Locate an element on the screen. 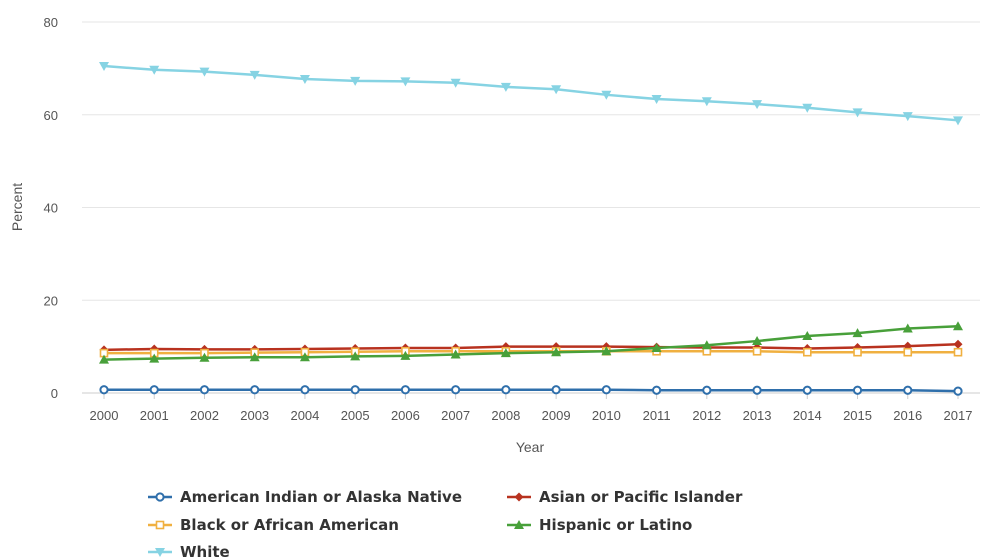 The image size is (981, 560). x-tick-label: 2010 is located at coordinates (606, 415).